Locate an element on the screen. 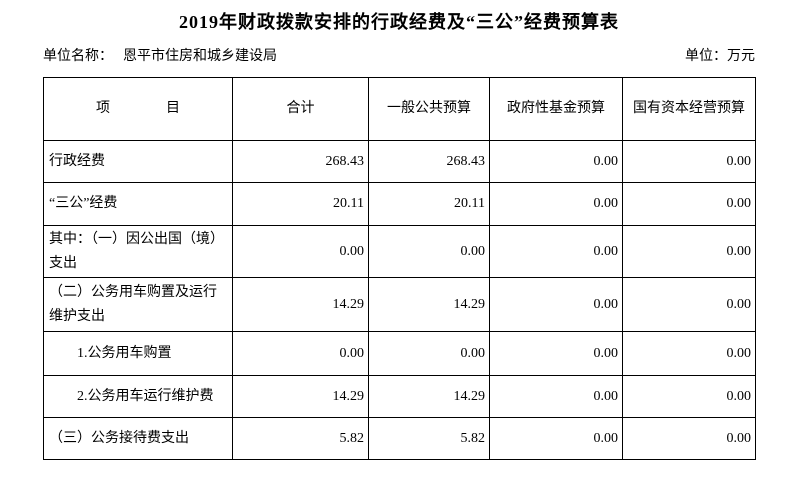 The image size is (798, 496). cell-item: 行政经费 is located at coordinates (138, 161).